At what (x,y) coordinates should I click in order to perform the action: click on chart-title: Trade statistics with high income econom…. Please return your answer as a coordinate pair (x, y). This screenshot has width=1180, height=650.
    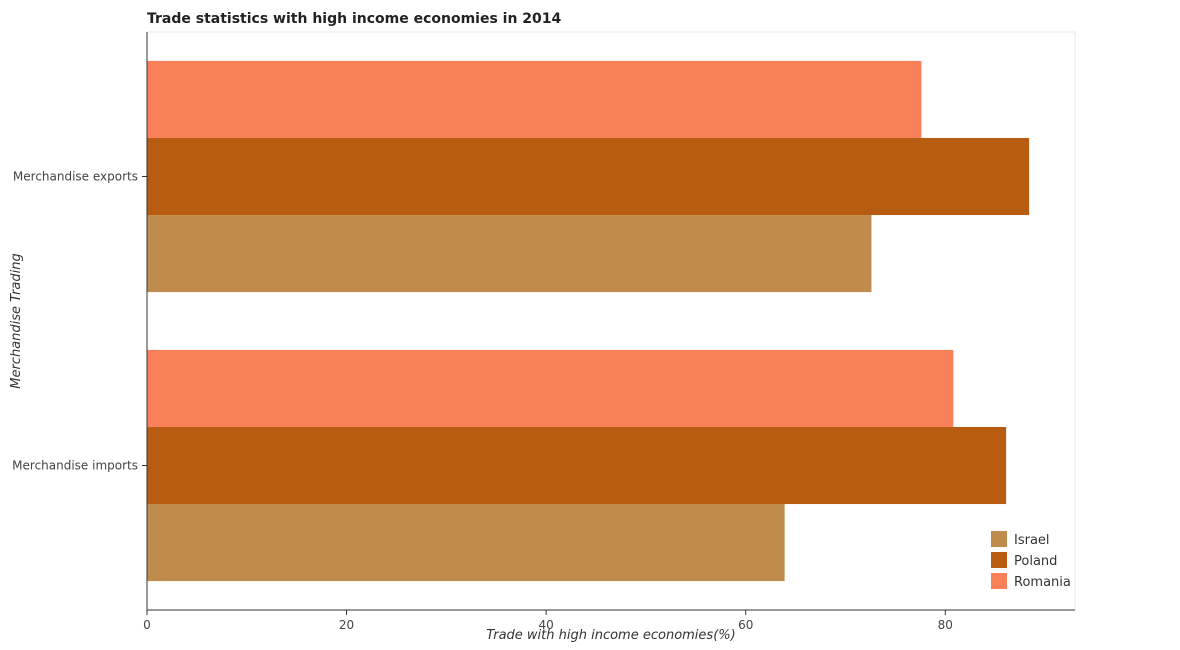
    Looking at the image, I should click on (354, 19).